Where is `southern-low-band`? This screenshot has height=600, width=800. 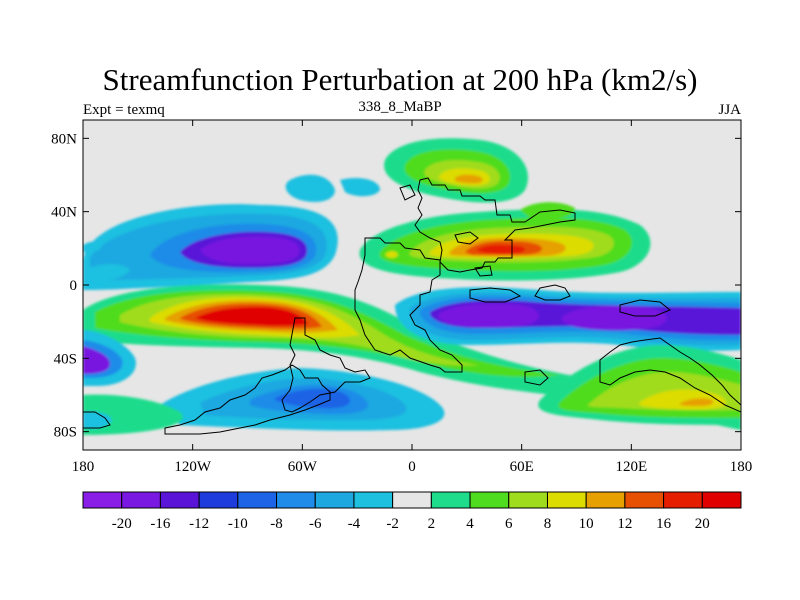
southern-low-band is located at coordinates (568, 319).